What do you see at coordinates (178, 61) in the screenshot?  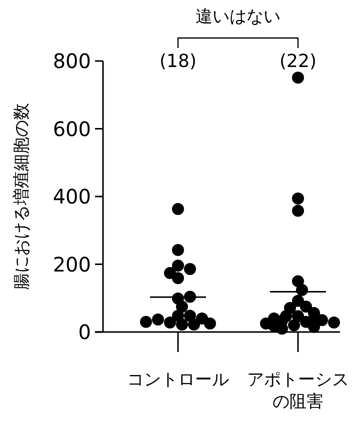 I see `annotation: (18)` at bounding box center [178, 61].